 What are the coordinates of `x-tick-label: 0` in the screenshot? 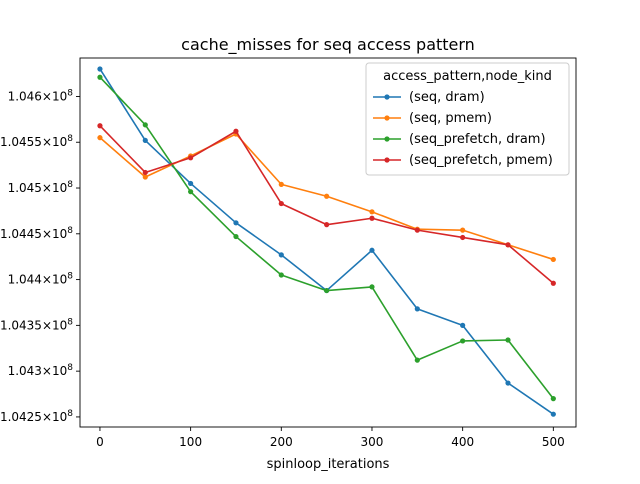 It's located at (100, 442).